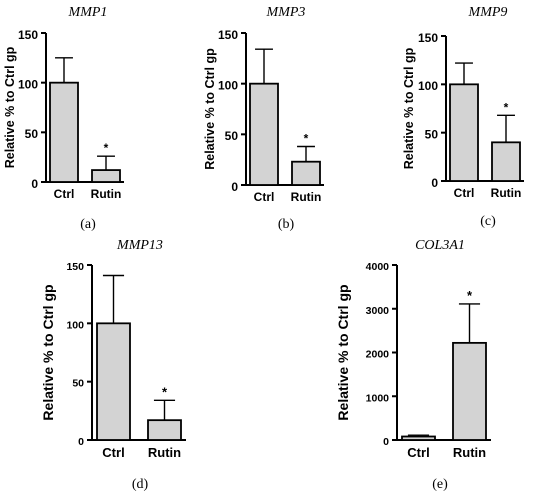  I want to click on panel-e-category-label: Rutin, so click(469, 452).